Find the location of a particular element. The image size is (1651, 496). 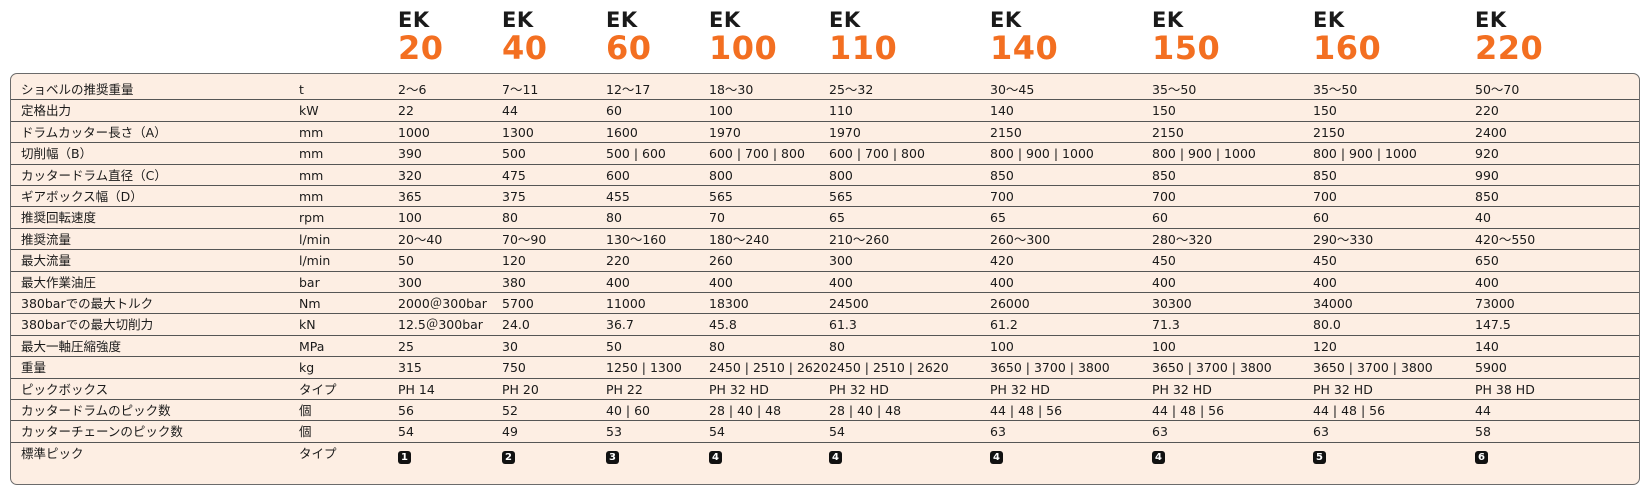

model-heading: EK 110 is located at coordinates (863, 38).